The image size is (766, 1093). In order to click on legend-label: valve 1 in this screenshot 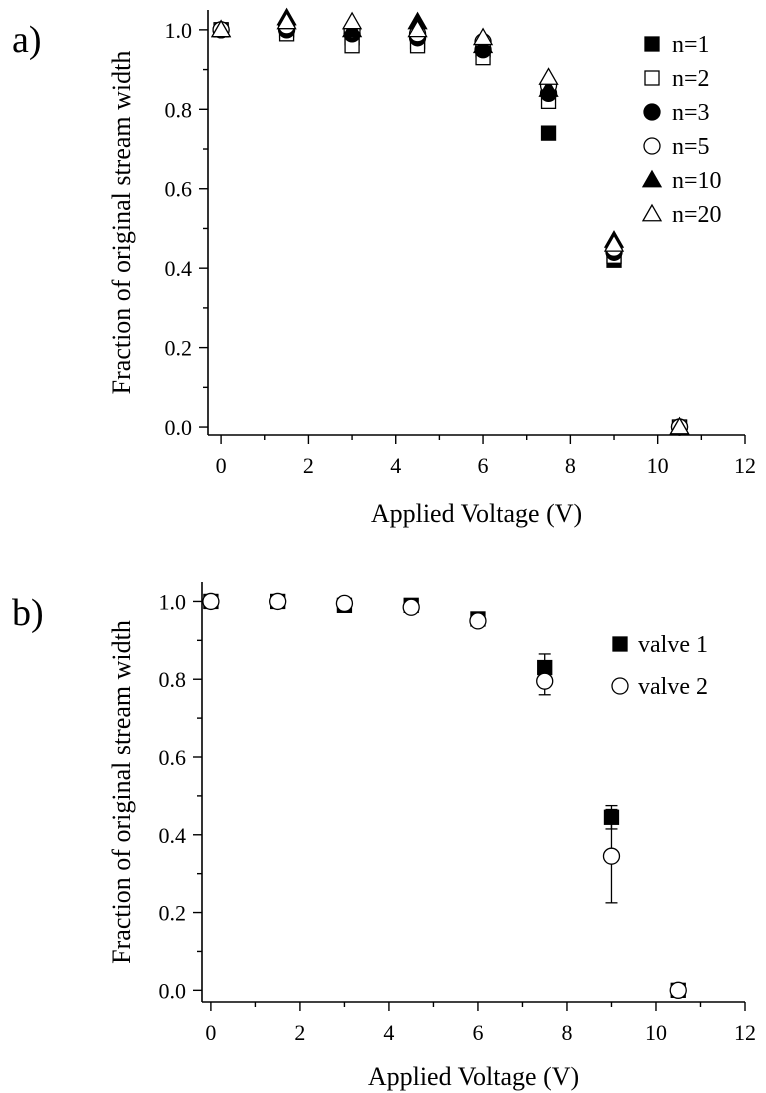, I will do `click(673, 645)`.